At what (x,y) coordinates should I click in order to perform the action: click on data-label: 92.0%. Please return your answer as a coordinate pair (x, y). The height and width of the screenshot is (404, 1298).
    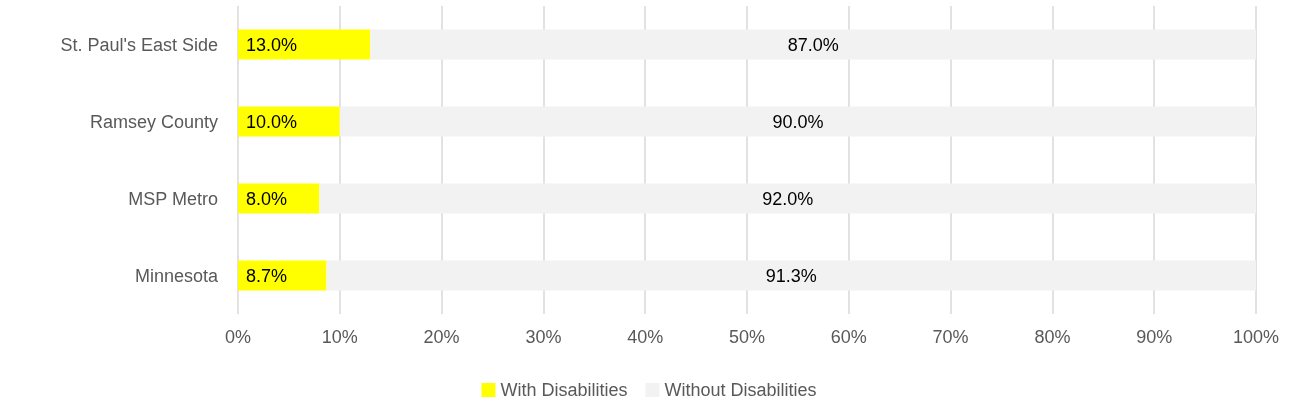
    Looking at the image, I should click on (788, 198).